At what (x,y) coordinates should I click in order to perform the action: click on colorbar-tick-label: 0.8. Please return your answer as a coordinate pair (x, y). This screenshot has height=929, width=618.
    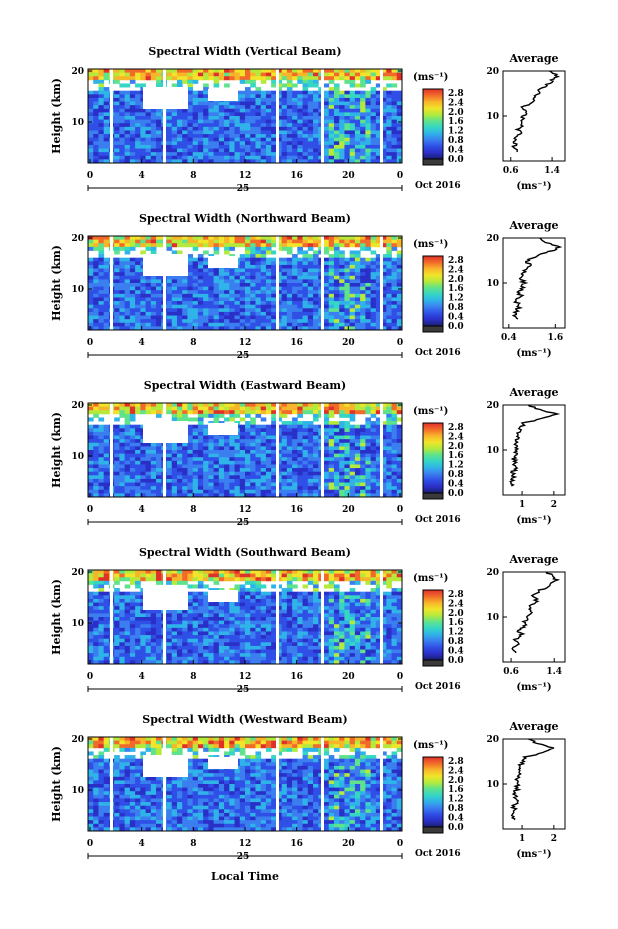
    Looking at the image, I should click on (456, 308).